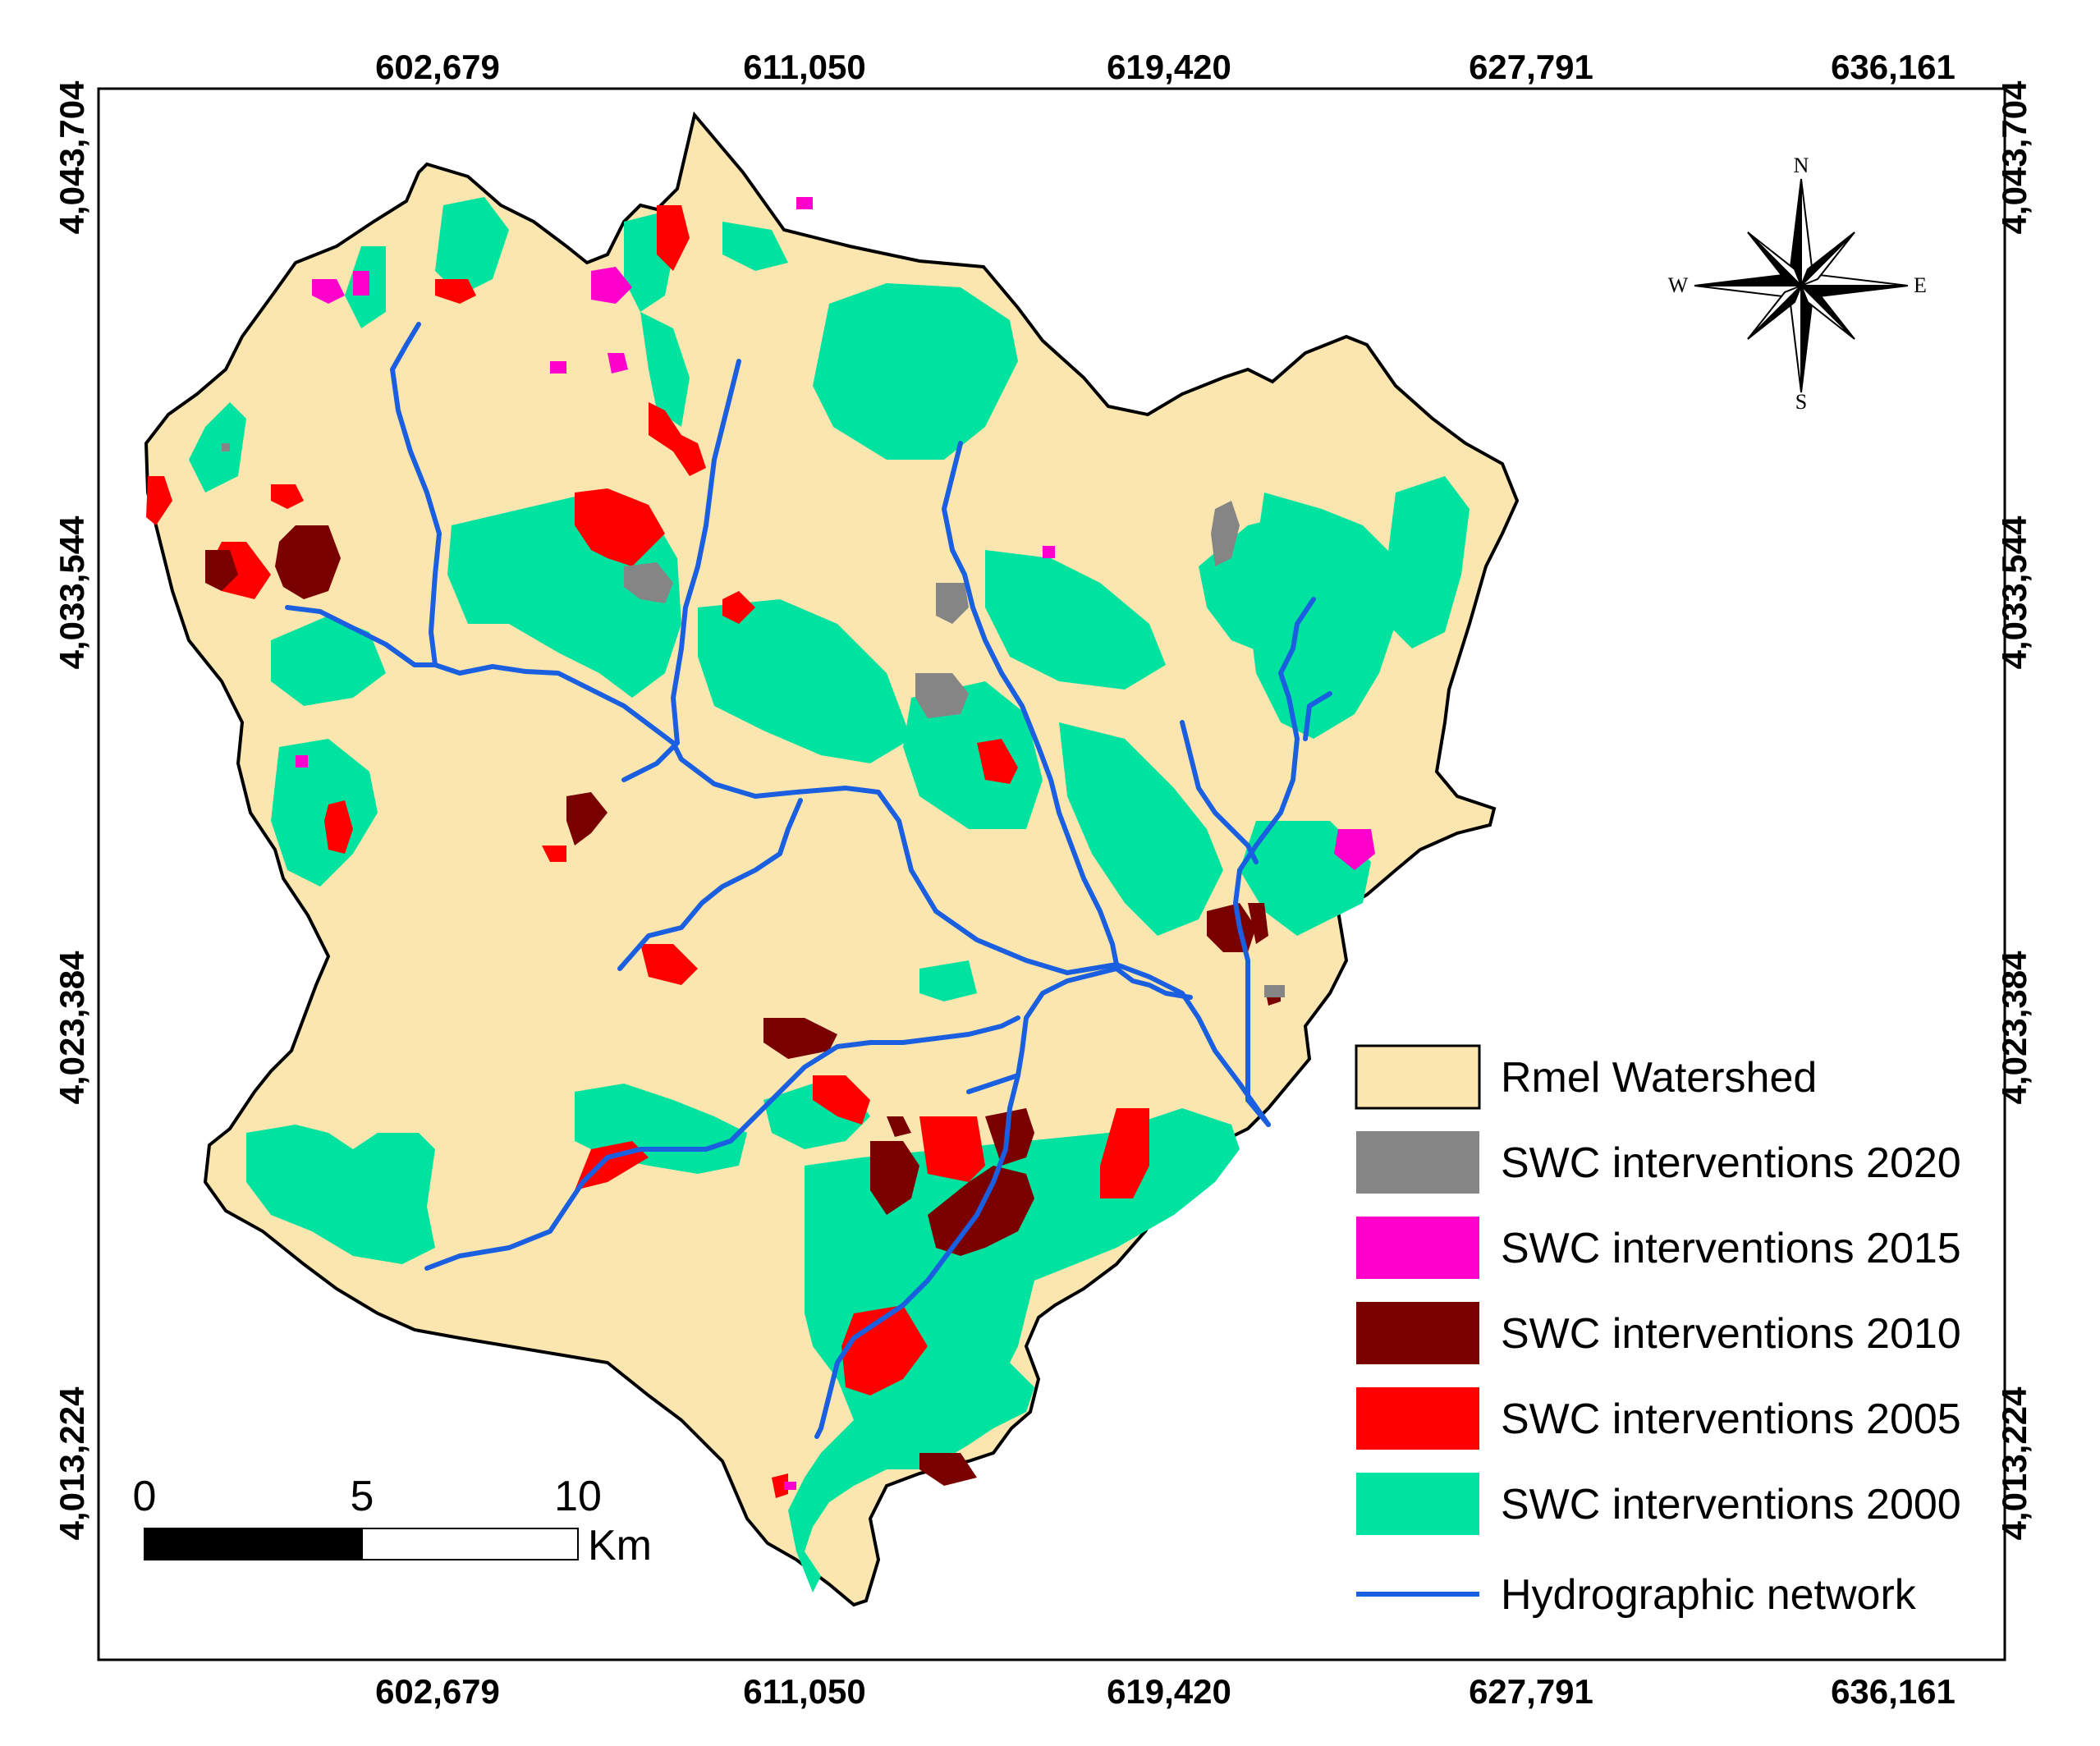 Image resolution: width=2100 pixels, height=1746 pixels. Describe the element at coordinates (1417, 1504) in the screenshot. I see `legend-swatch-2000` at that location.